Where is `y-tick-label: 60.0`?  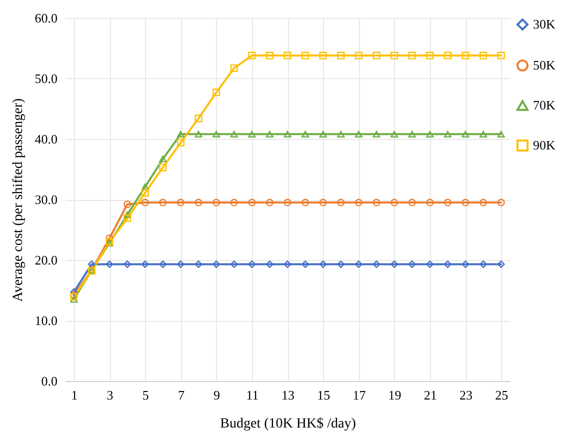 y-tick-label: 60.0 is located at coordinates (46, 18).